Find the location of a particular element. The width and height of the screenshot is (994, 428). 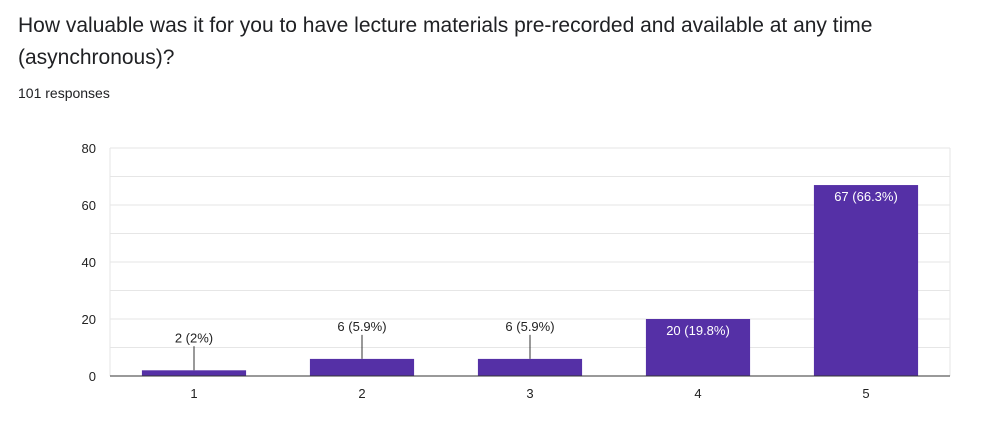

data-label: 2 (2%) is located at coordinates (194, 337).